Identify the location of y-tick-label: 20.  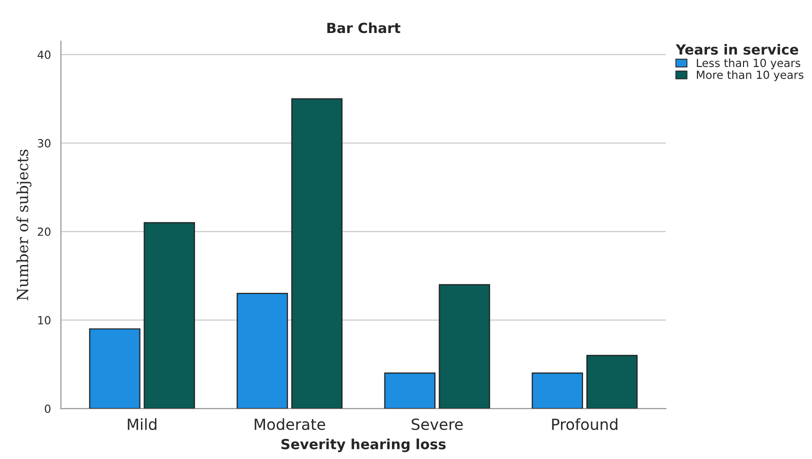
(44, 232).